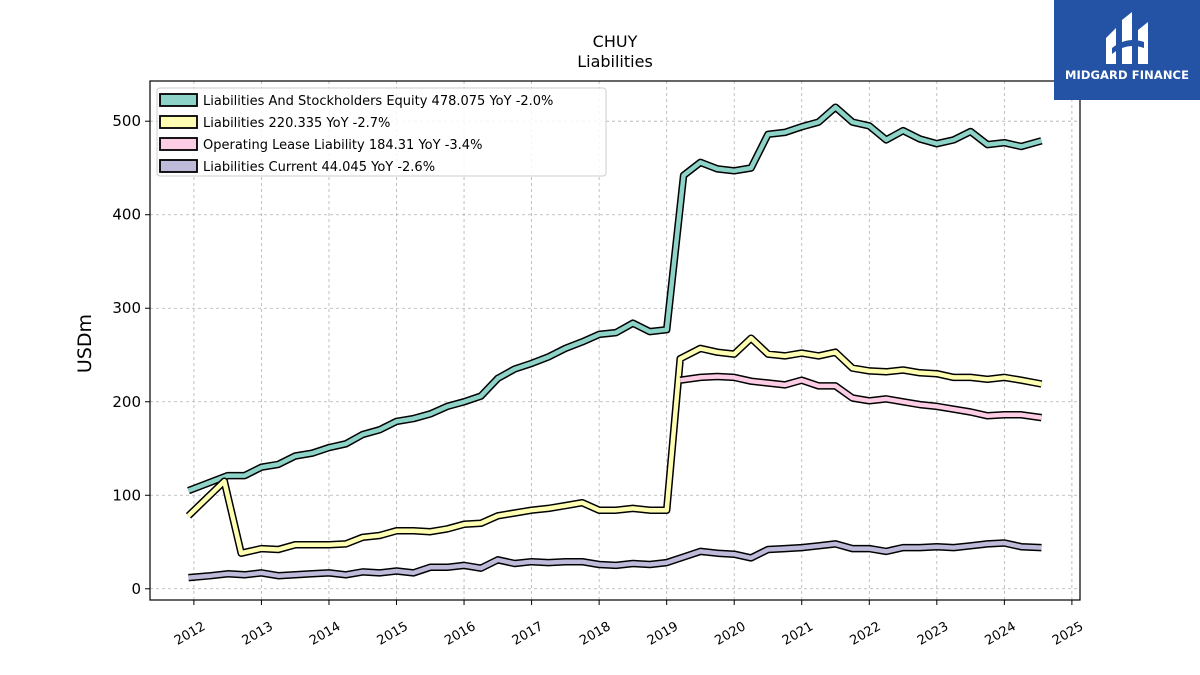 The image size is (1200, 675). I want to click on midgard-logo-icon, so click(1127, 38).